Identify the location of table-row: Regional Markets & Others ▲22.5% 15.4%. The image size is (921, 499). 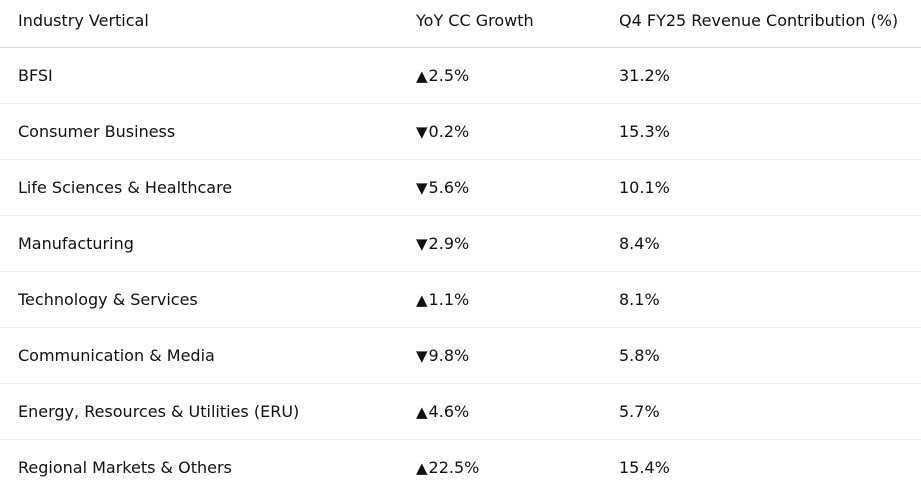
(460, 467).